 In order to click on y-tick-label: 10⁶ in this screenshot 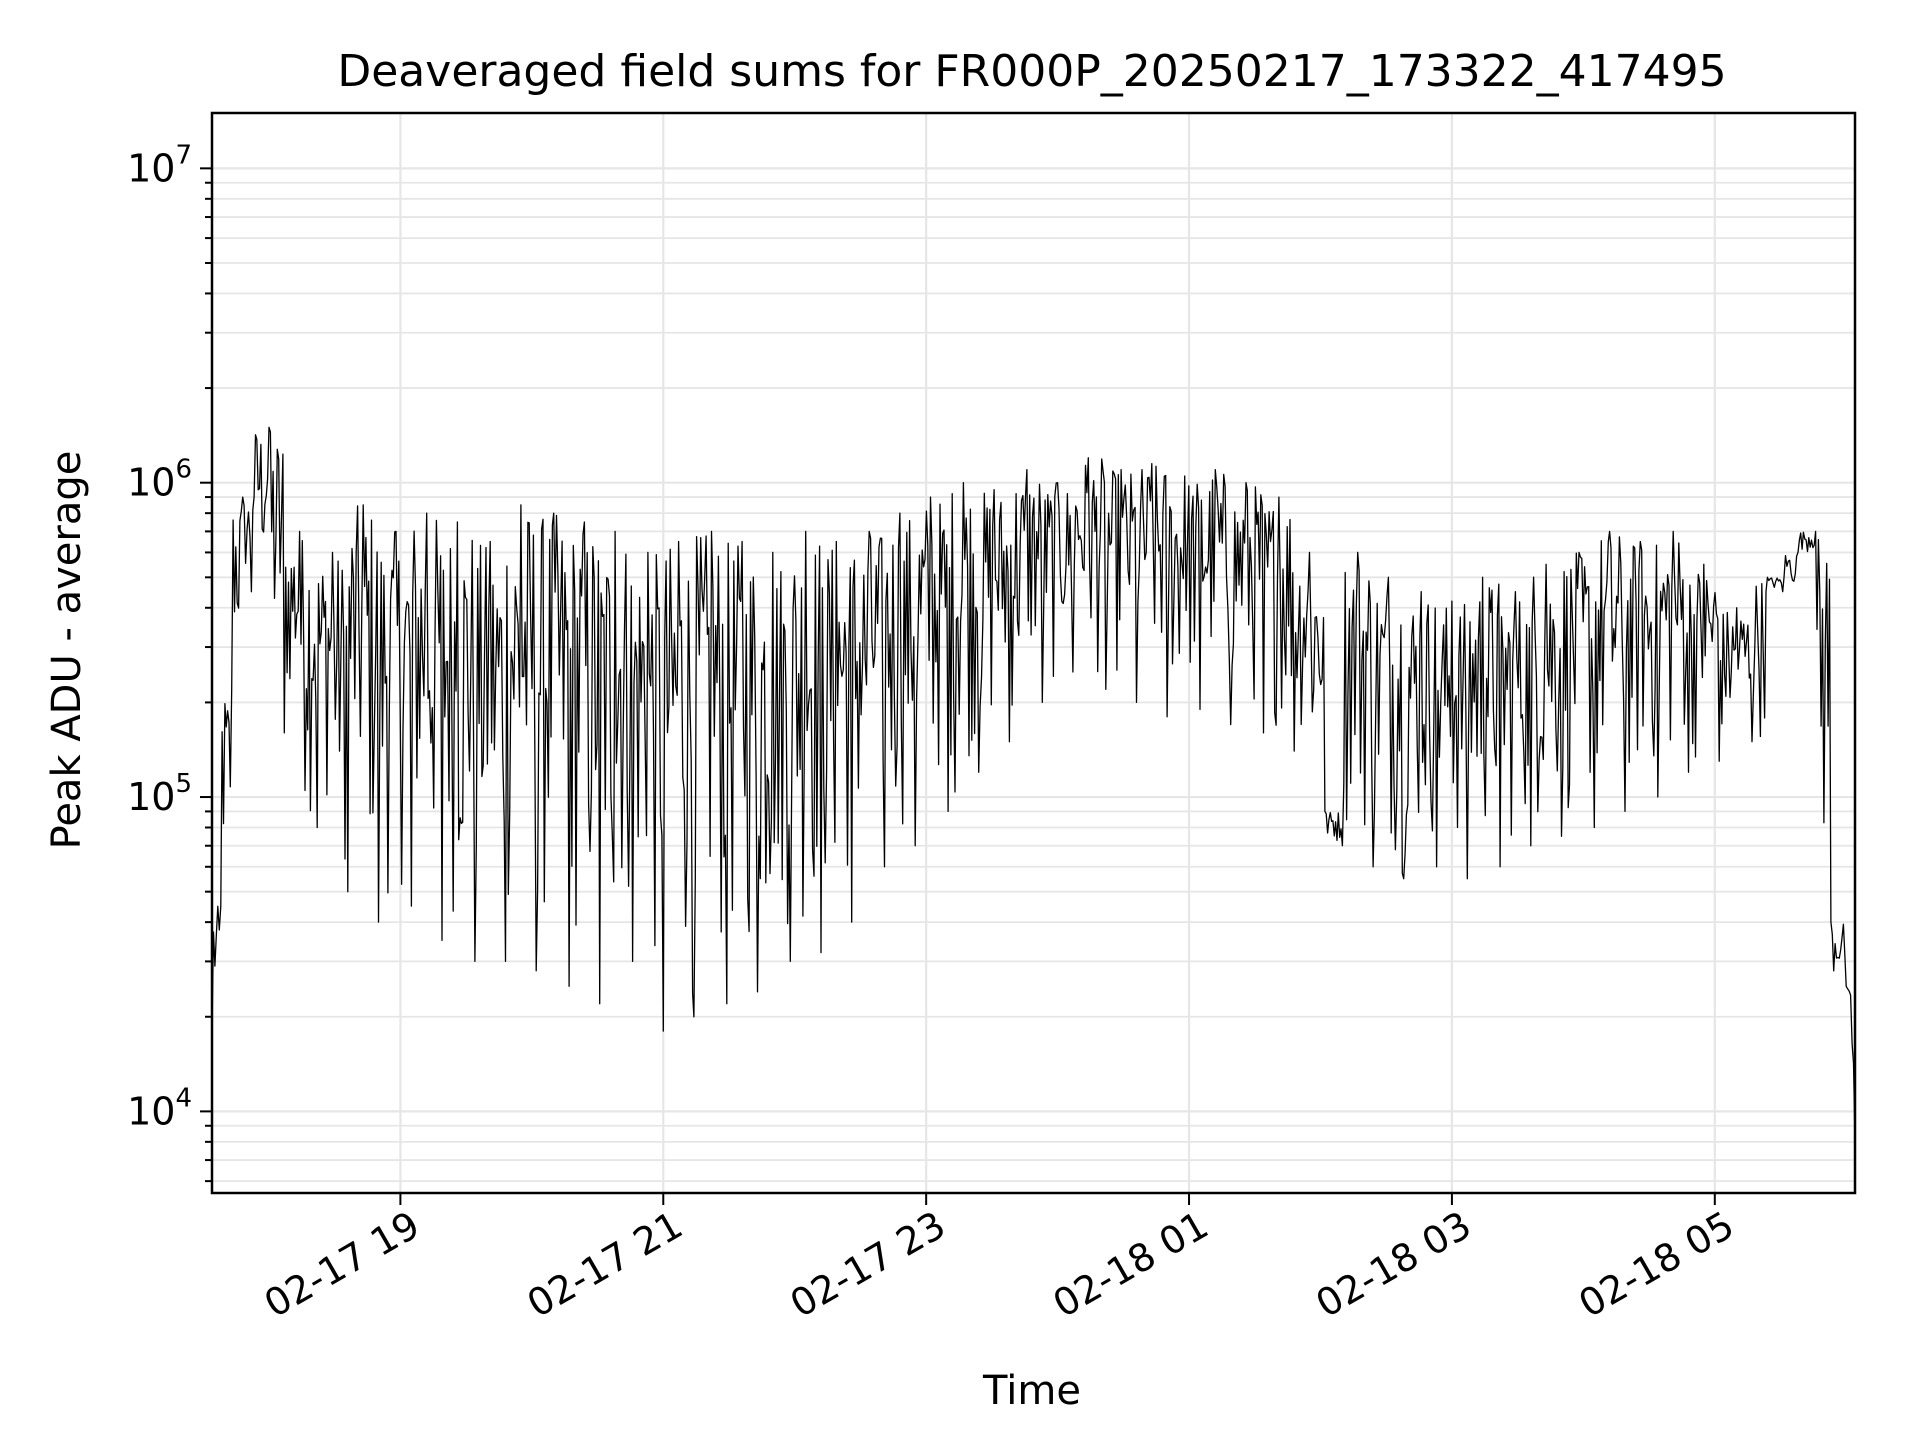, I will do `click(159, 480)`.